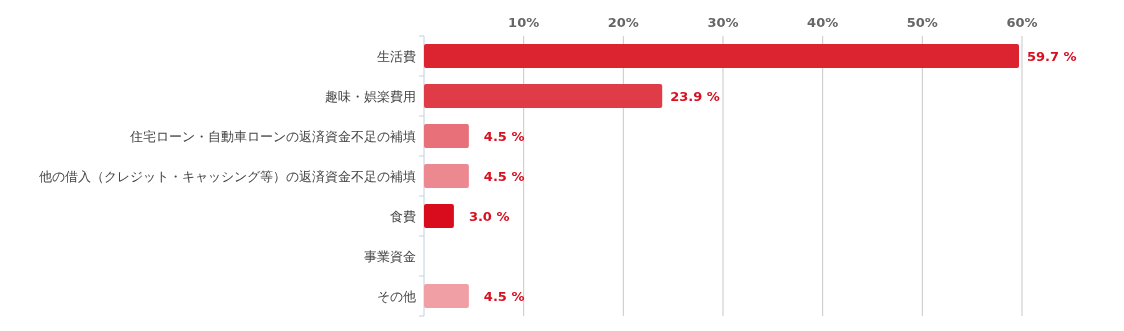 The width and height of the screenshot is (1124, 331). What do you see at coordinates (396, 56) in the screenshot?
I see `y-tick-label: 生活費` at bounding box center [396, 56].